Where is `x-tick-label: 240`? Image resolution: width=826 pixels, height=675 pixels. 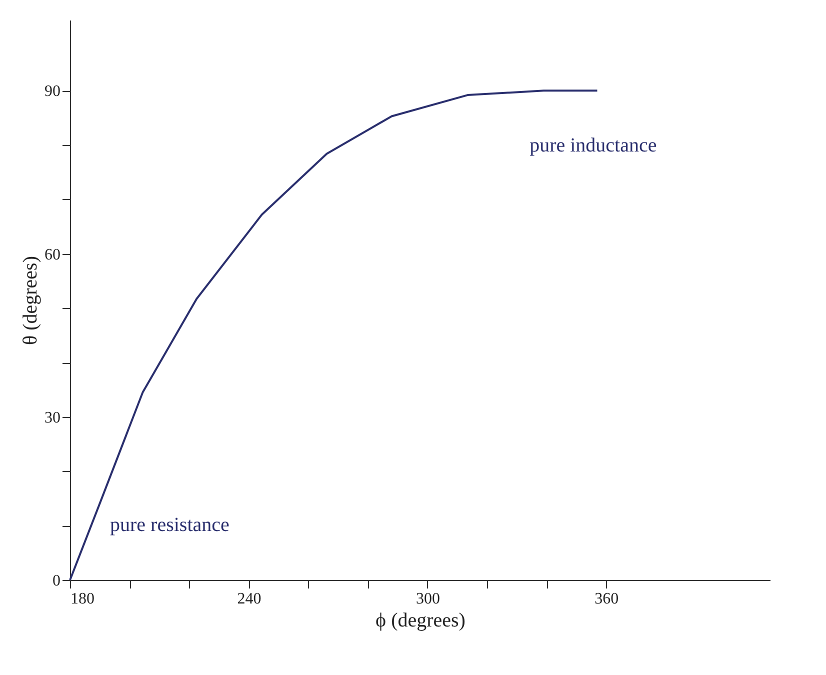 x-tick-label: 240 is located at coordinates (249, 599).